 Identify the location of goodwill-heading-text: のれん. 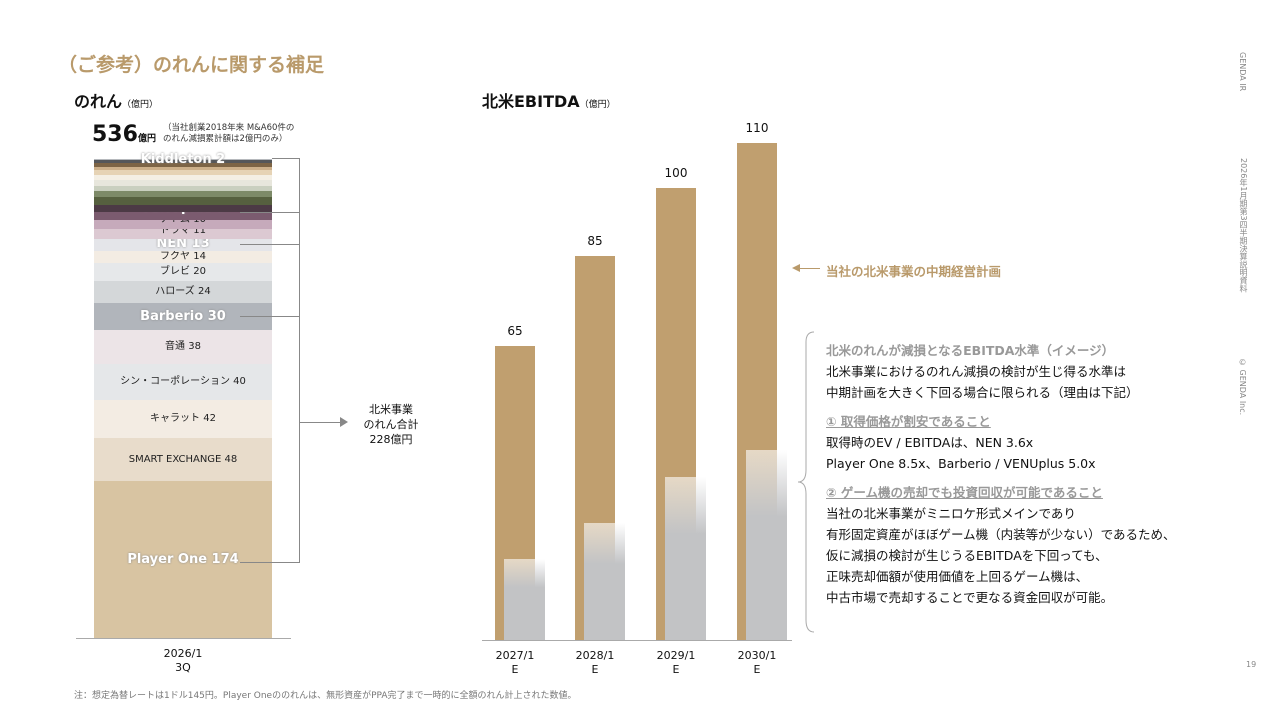
(98, 101).